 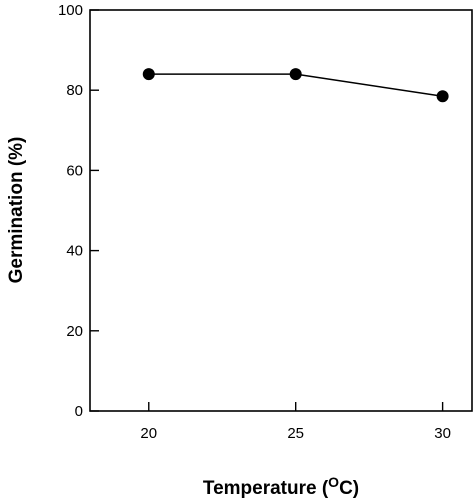 What do you see at coordinates (16, 210) in the screenshot?
I see `y-axis-title: Germination (%)` at bounding box center [16, 210].